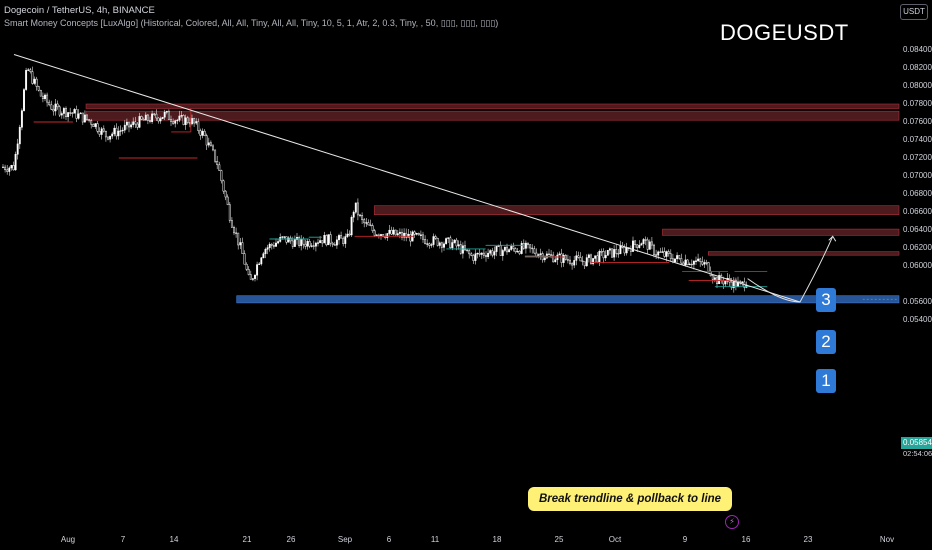 This screenshot has height=550, width=932. What do you see at coordinates (79, 10) in the screenshot?
I see `symbol-header: Dogecoin / TetherUS, 4h, BINANCE` at bounding box center [79, 10].